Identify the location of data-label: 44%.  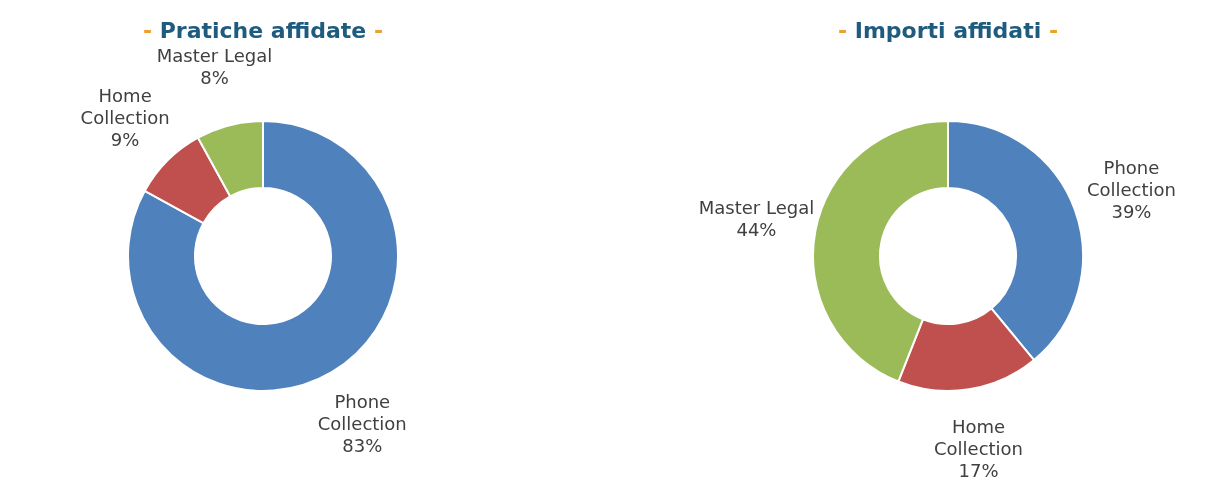
(756, 230).